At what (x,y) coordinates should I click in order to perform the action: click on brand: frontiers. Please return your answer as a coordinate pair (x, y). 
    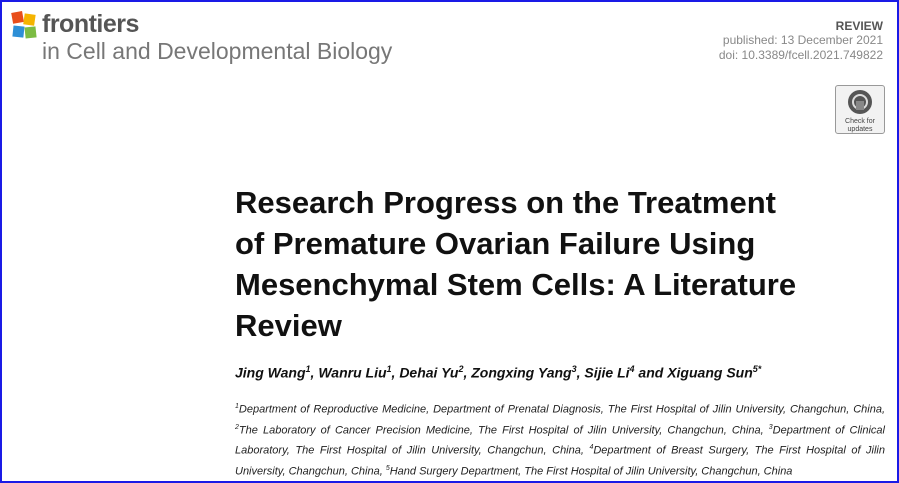
    Looking at the image, I should click on (90, 24).